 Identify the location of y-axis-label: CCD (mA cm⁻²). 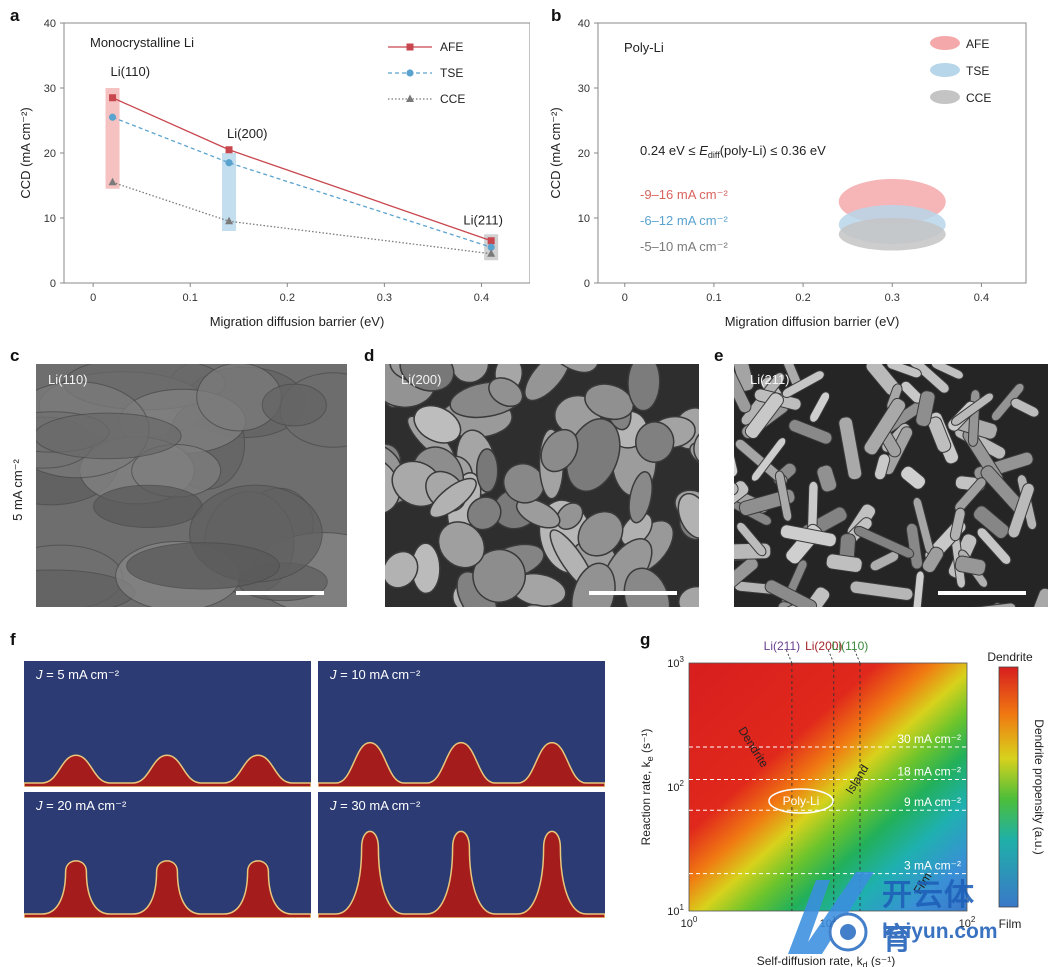
(25, 152).